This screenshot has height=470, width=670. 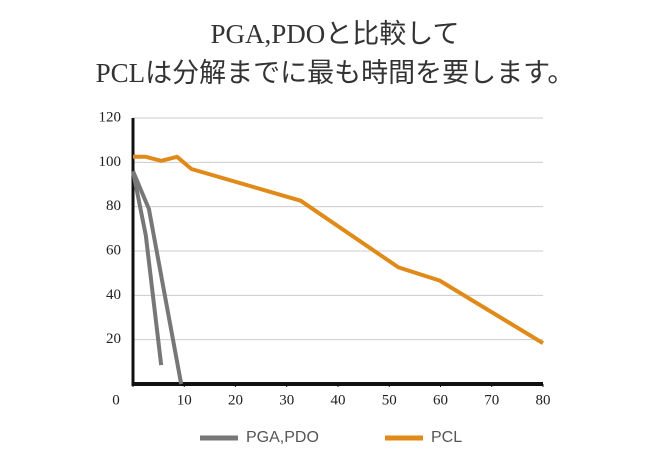 I want to click on y-tick-label: 20, so click(x=113, y=339).